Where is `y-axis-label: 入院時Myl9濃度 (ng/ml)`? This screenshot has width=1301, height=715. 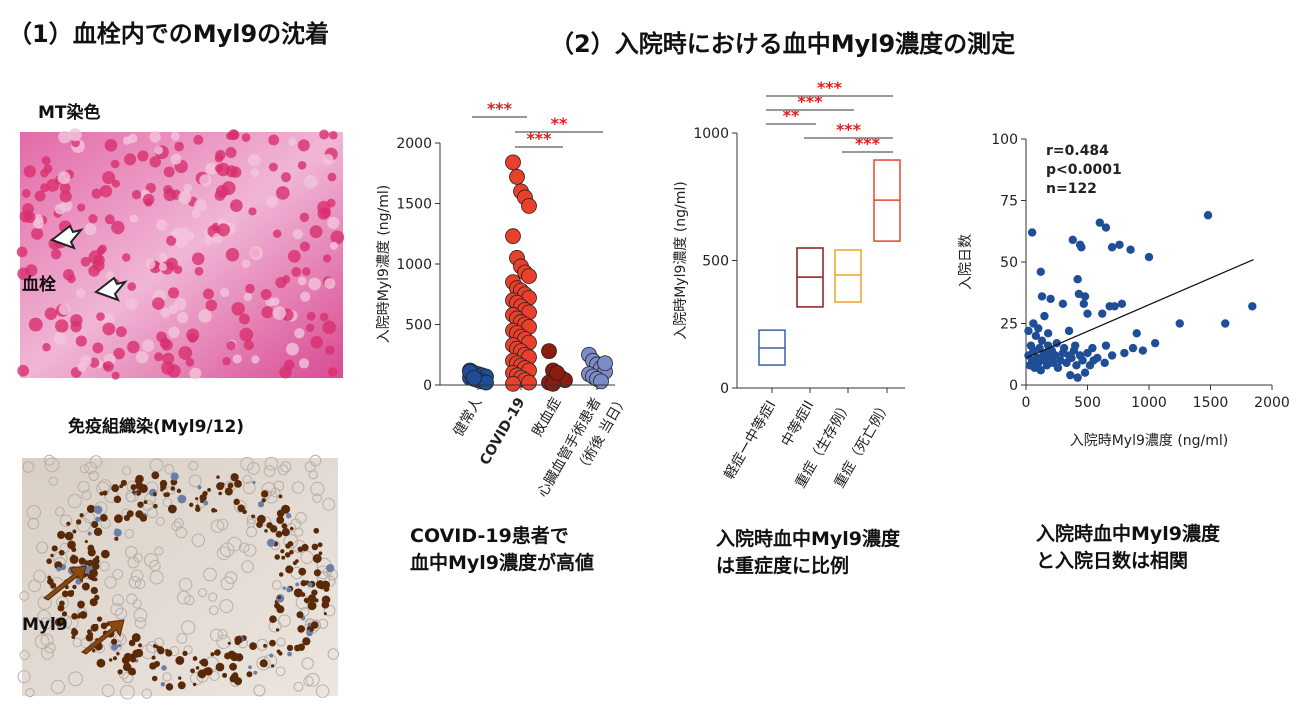
y-axis-label: 入院時Myl9濃度 (ng/ml) is located at coordinates (384, 264).